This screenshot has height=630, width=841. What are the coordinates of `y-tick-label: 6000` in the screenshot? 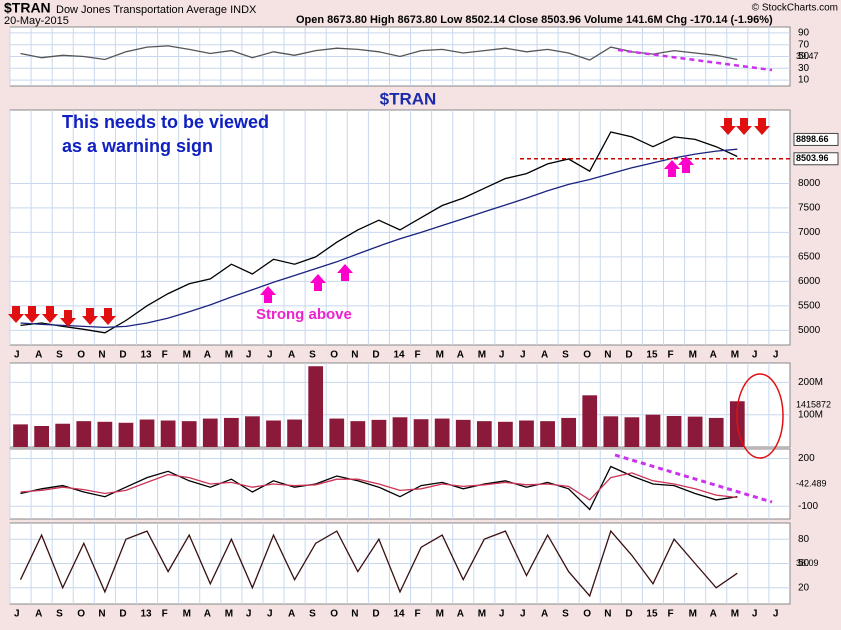 It's located at (809, 281).